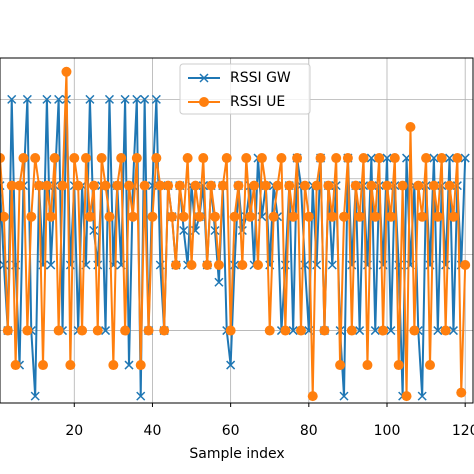 The image size is (474, 474). Describe the element at coordinates (236, 454) in the screenshot. I see `x-axis-label: Sample index` at that location.